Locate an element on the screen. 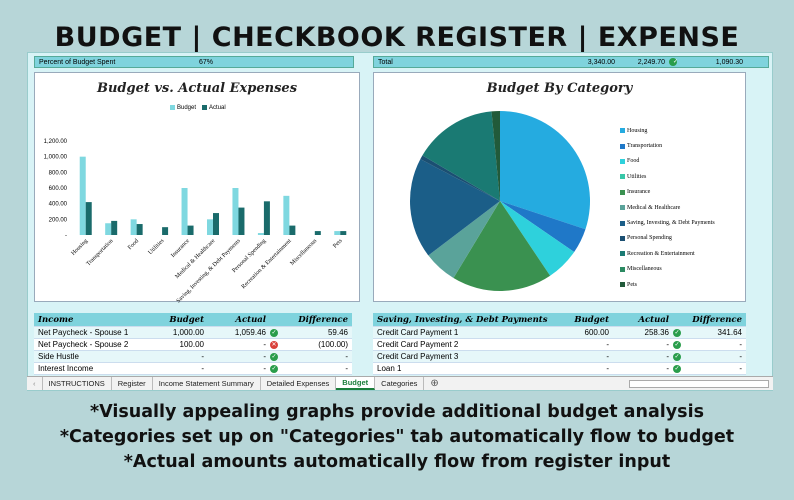 The height and width of the screenshot is (500, 794). header-budget: Budget is located at coordinates (186, 319).